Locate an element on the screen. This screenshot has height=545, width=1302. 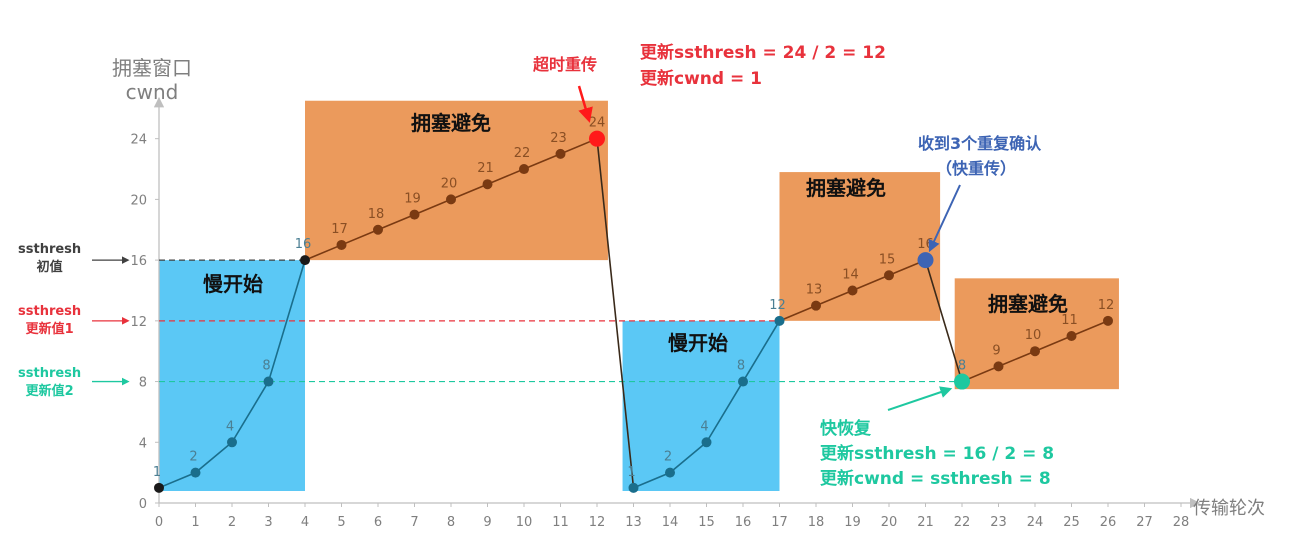
data-label-3: 8 is located at coordinates (266, 366).